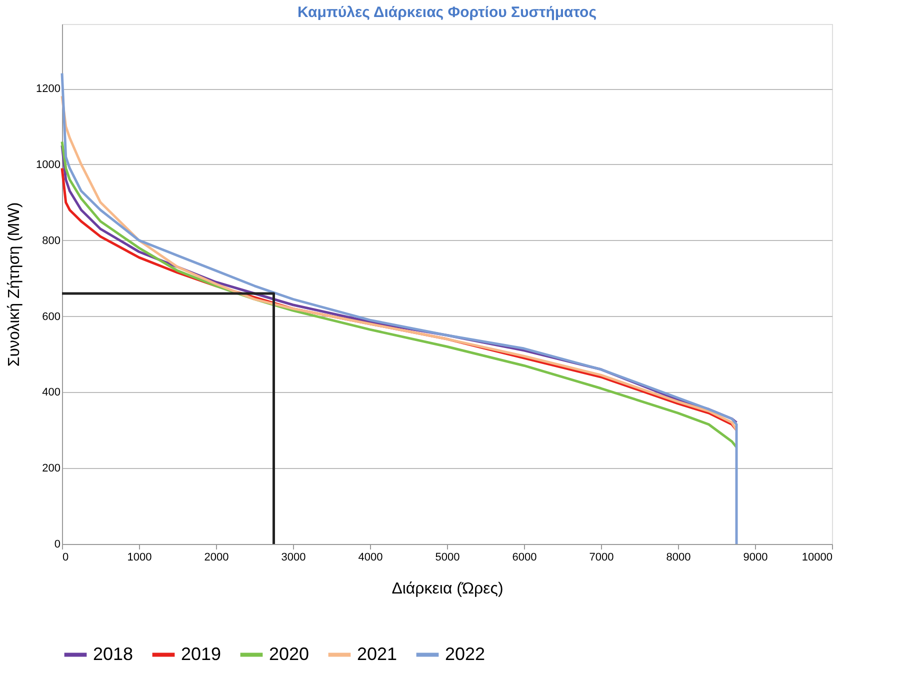  I want to click on legend-label: 2018, so click(113, 654).